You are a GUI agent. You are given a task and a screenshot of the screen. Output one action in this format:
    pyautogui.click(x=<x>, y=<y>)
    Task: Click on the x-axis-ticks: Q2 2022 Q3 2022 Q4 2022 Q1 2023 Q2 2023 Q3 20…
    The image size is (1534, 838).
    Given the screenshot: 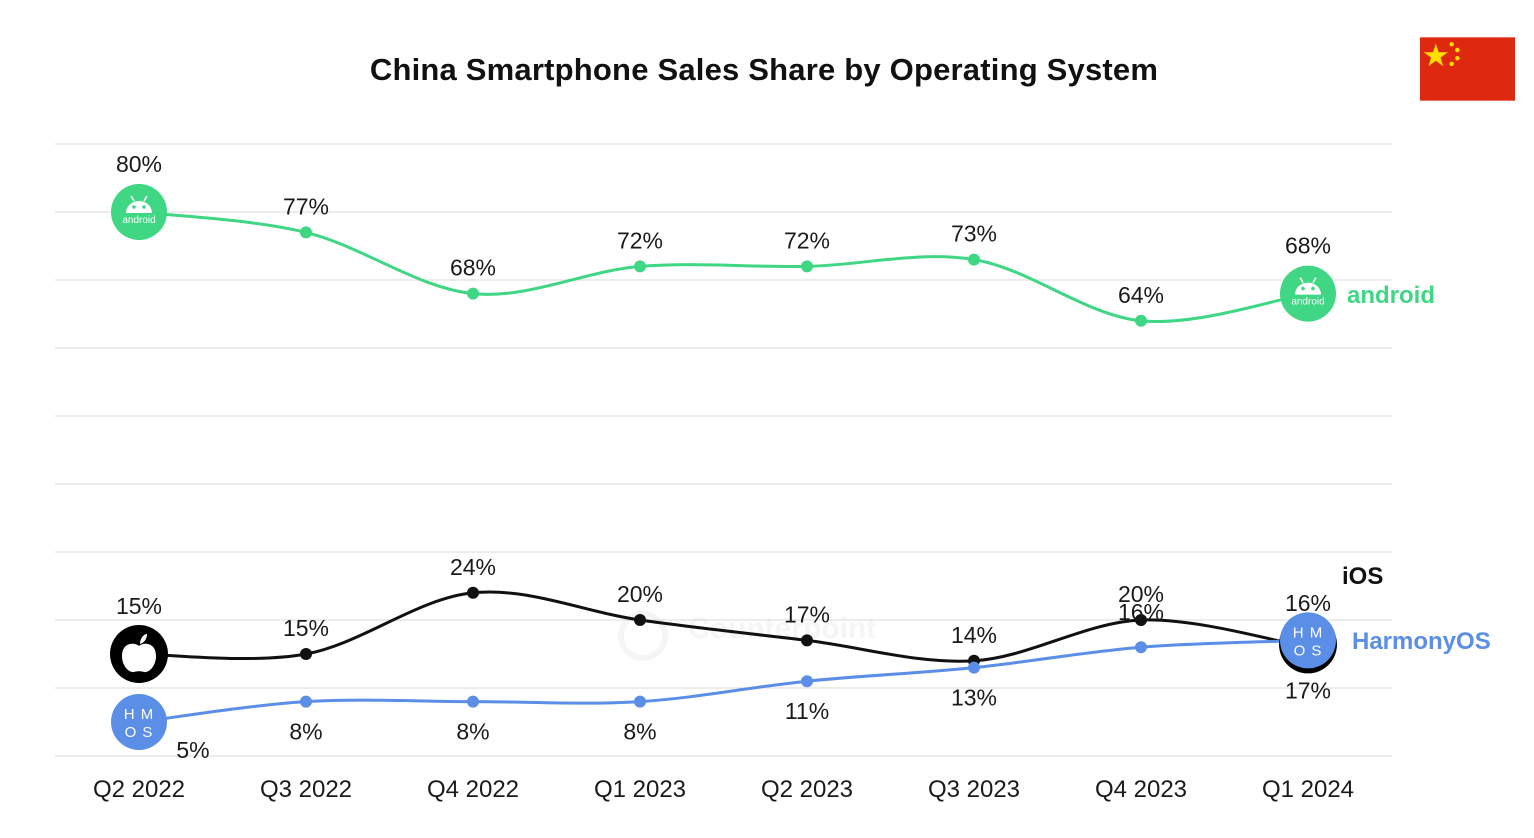 What is the action you would take?
    pyautogui.click(x=723, y=789)
    